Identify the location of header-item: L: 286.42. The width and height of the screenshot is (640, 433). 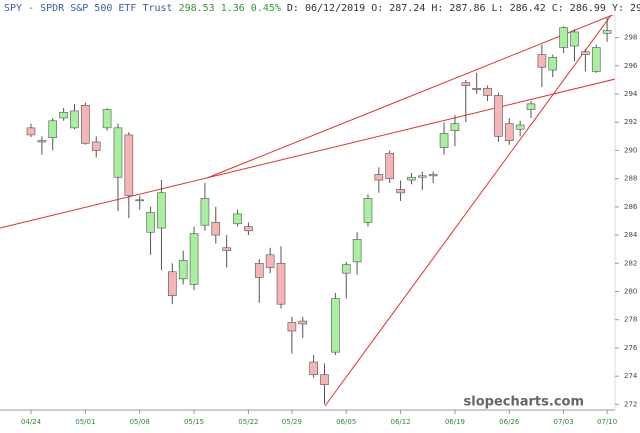
(519, 8).